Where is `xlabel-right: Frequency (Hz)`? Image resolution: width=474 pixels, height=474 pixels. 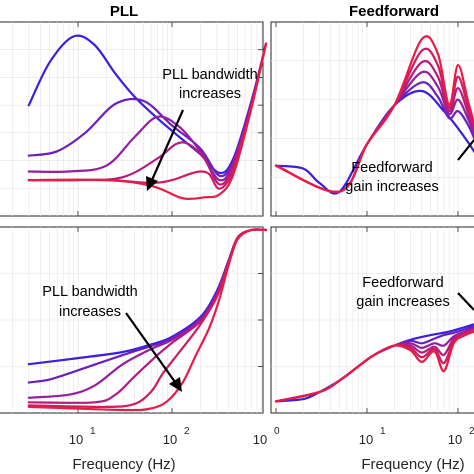 xlabel-right: Frequency (Hz) is located at coordinates (412, 464).